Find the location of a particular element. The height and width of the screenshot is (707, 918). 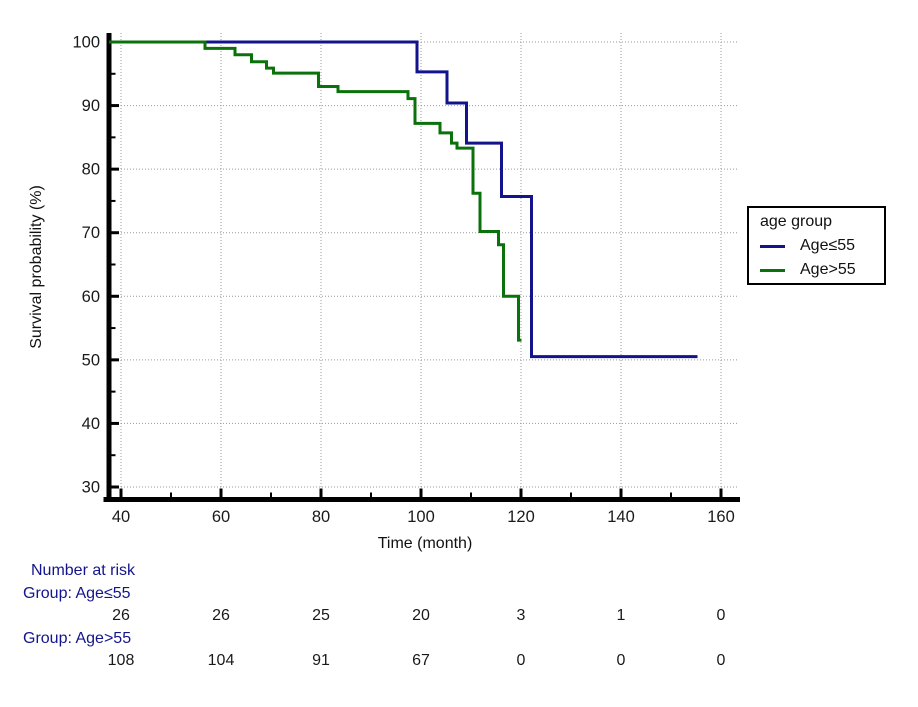

number-at-risk-header: Number at risk is located at coordinates (83, 570).